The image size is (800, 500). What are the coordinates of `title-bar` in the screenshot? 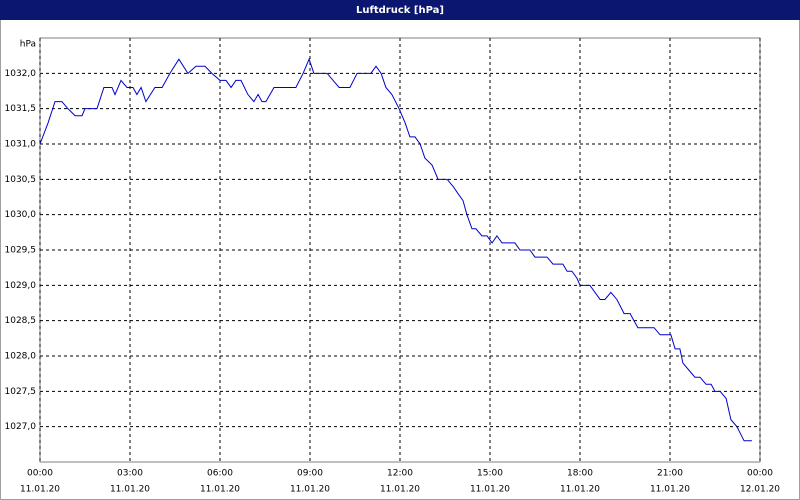 It's located at (400, 10).